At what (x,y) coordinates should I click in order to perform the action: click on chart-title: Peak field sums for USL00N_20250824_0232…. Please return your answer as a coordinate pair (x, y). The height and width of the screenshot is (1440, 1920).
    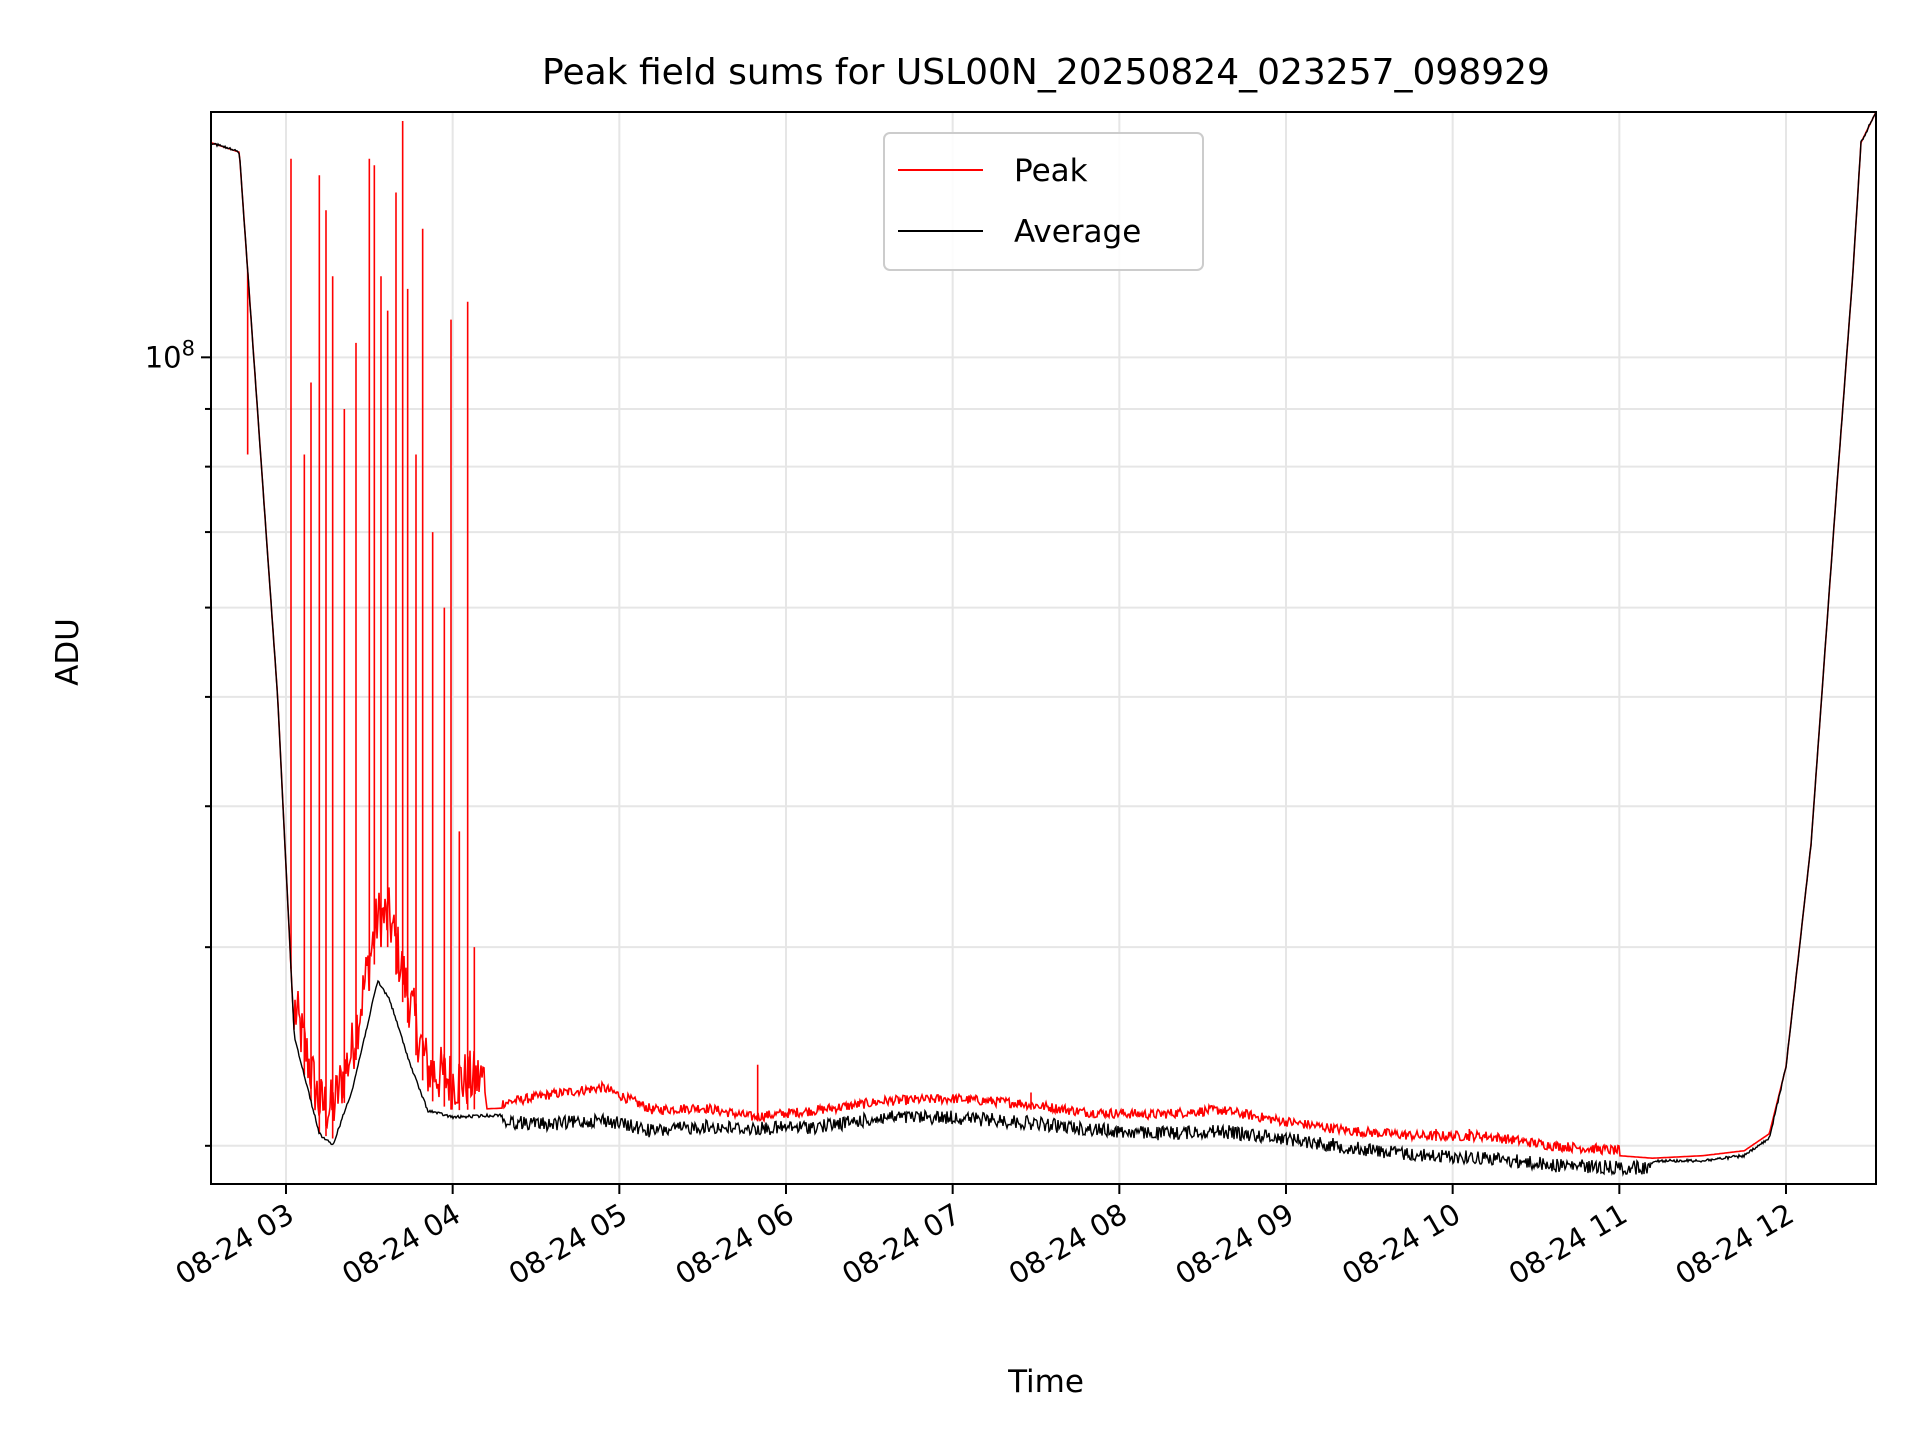
    Looking at the image, I should click on (1046, 72).